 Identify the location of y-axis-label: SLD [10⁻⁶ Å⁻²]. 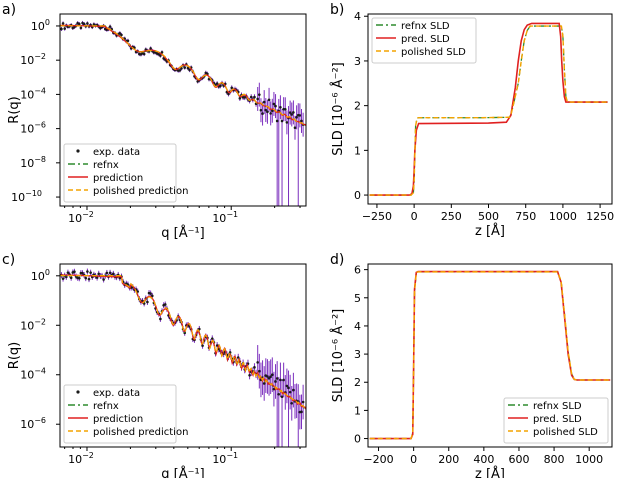
(338, 109).